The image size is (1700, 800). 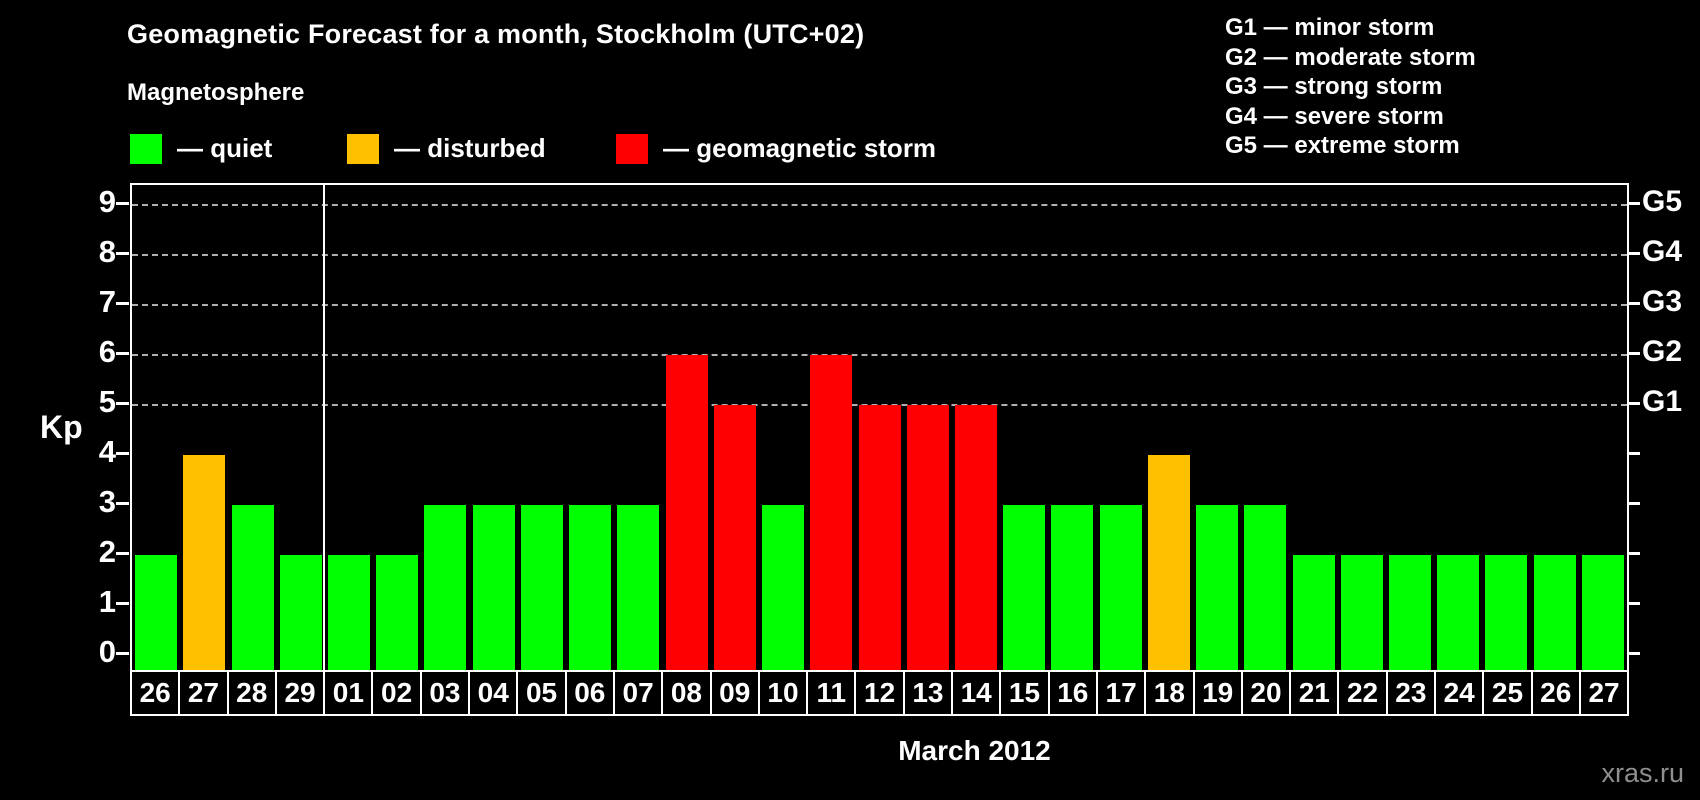 What do you see at coordinates (550, 150) in the screenshot?
I see `magnetosphere-legend: — quiet — disturbed — geomagnetic storm` at bounding box center [550, 150].